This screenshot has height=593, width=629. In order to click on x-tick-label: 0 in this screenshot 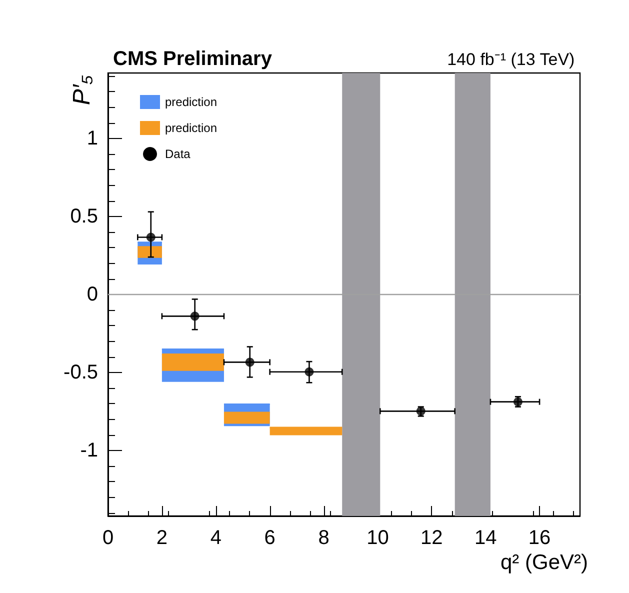, I will do `click(108, 538)`.